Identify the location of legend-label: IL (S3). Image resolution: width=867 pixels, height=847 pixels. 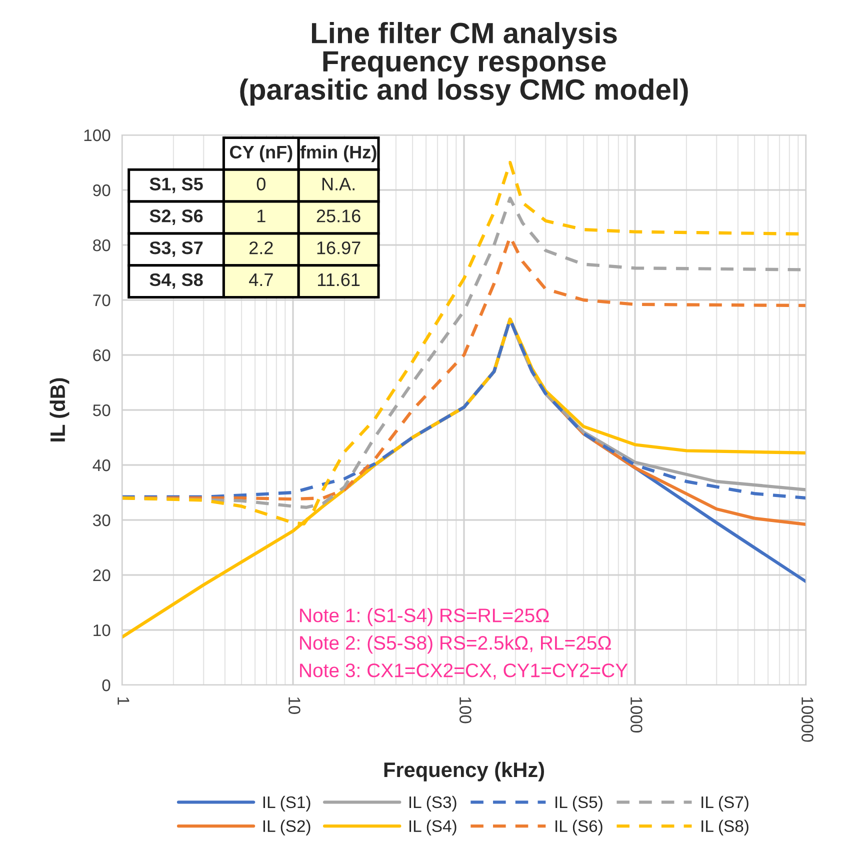
(432, 804).